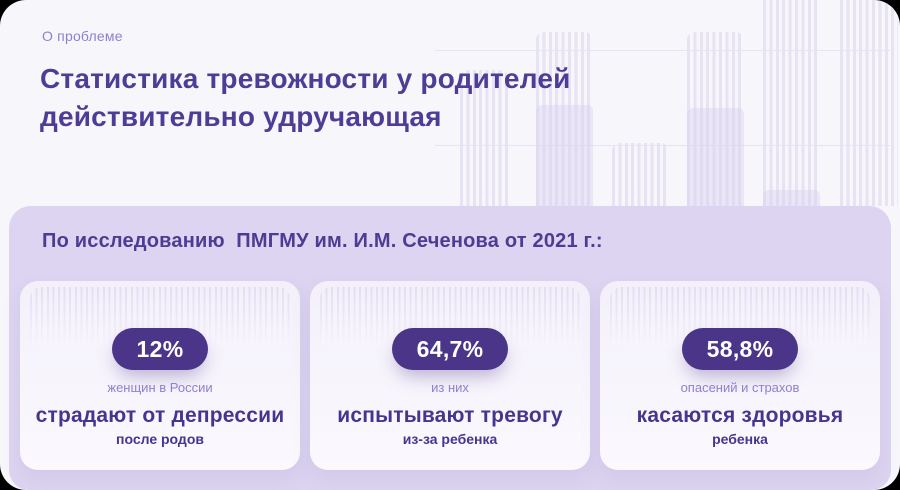 This screenshot has width=900, height=490. Describe the element at coordinates (160, 415) in the screenshot. I see `stat-statement: страдают от депрессии` at that location.